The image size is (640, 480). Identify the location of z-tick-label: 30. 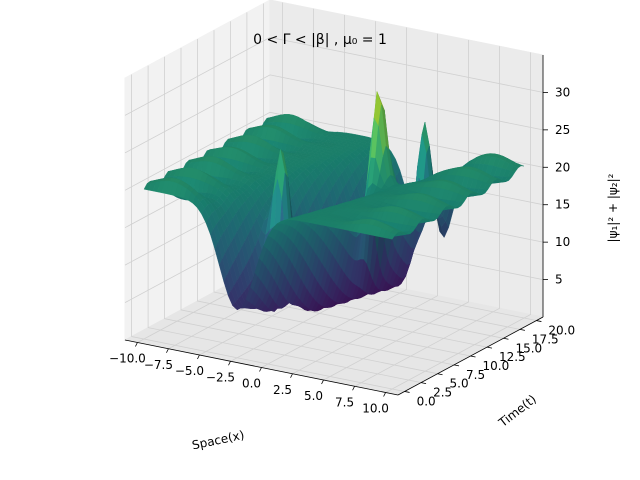
(562, 92).